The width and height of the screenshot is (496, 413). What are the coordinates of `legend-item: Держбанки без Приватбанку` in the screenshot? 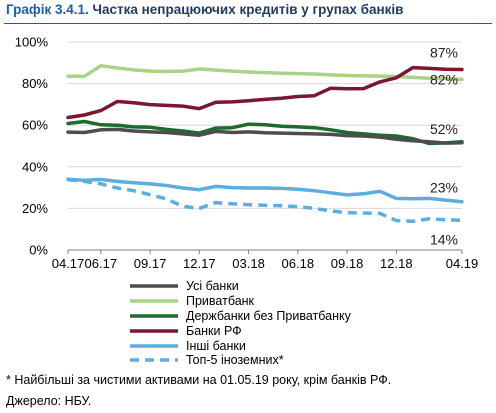 It's located at (239, 316).